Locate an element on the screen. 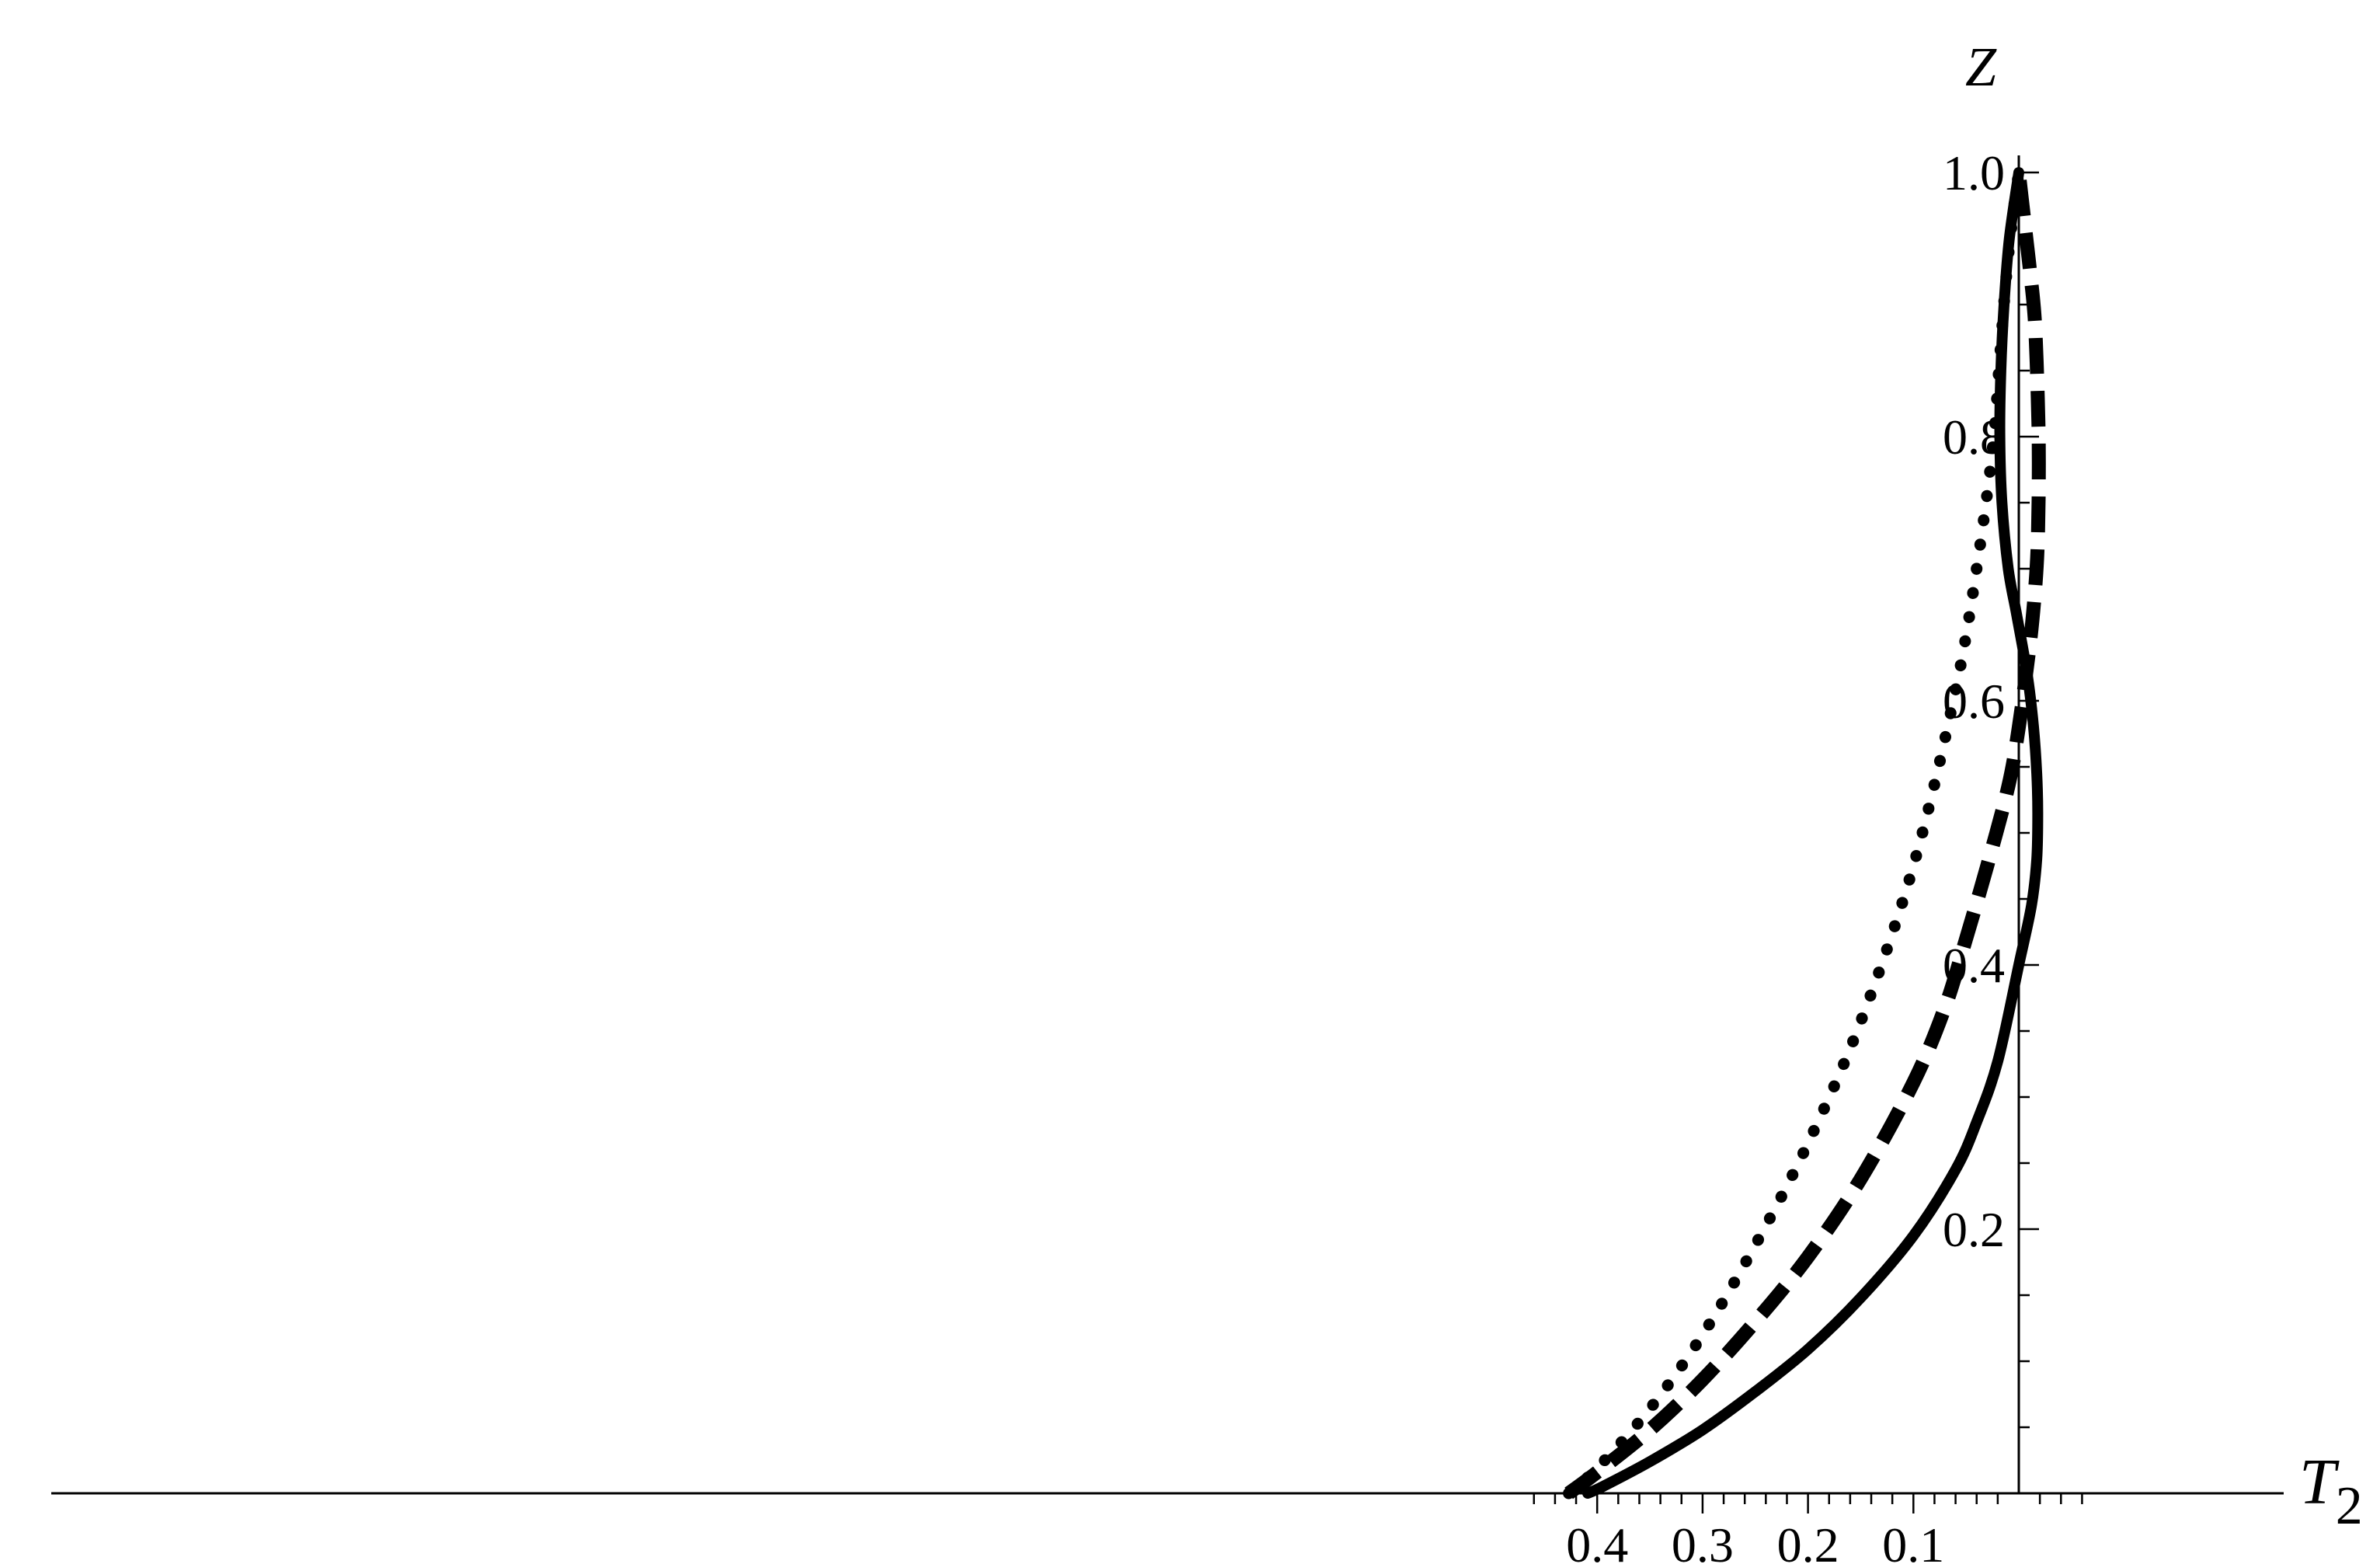 The width and height of the screenshot is (2380, 1564). y-tick-label: 0.2 is located at coordinates (1974, 1229).